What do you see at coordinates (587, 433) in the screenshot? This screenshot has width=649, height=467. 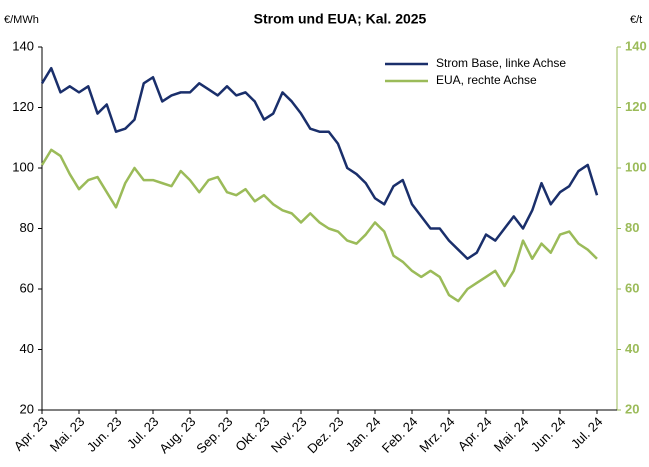 I see `x-tick-label: Jul. 24` at bounding box center [587, 433].